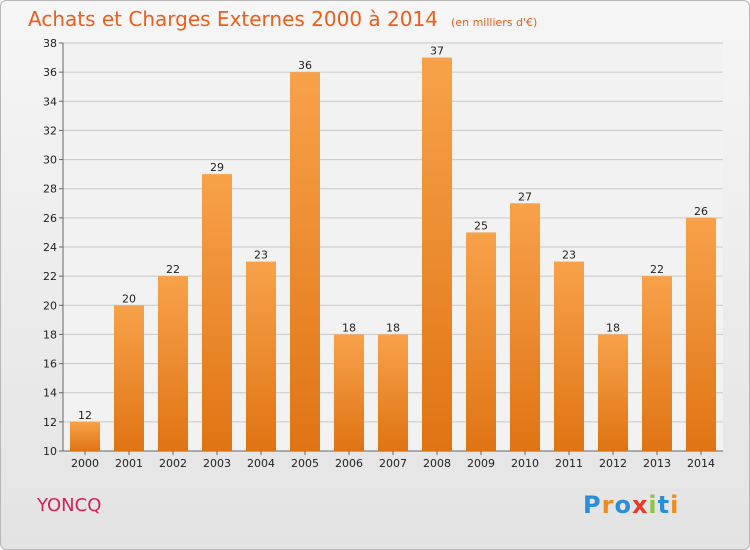 This screenshot has width=750, height=550. What do you see at coordinates (481, 463) in the screenshot?
I see `x-tick-label: 2009` at bounding box center [481, 463].